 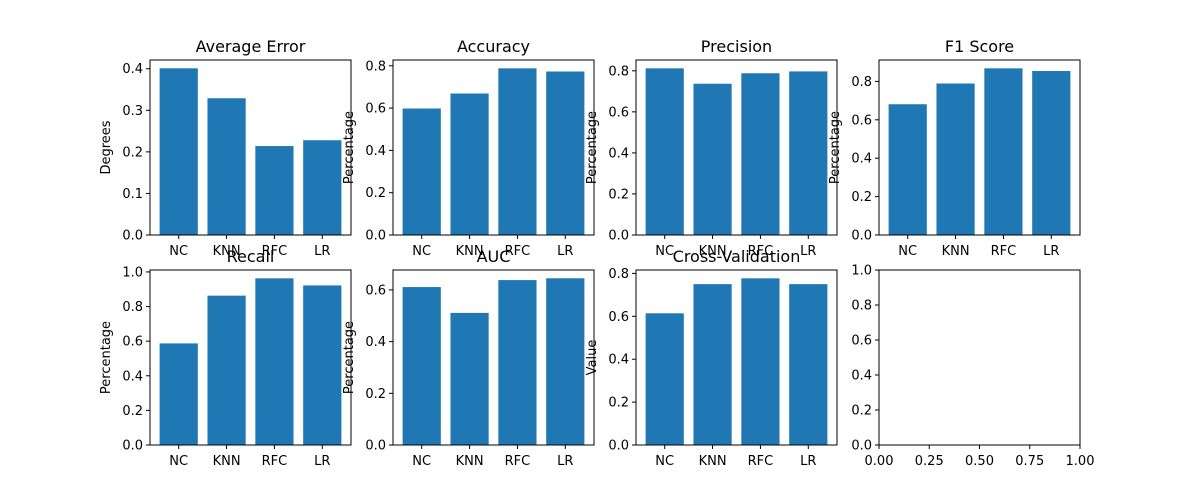 What do you see at coordinates (132, 111) in the screenshot?
I see `y-tick-label: 0.3` at bounding box center [132, 111].